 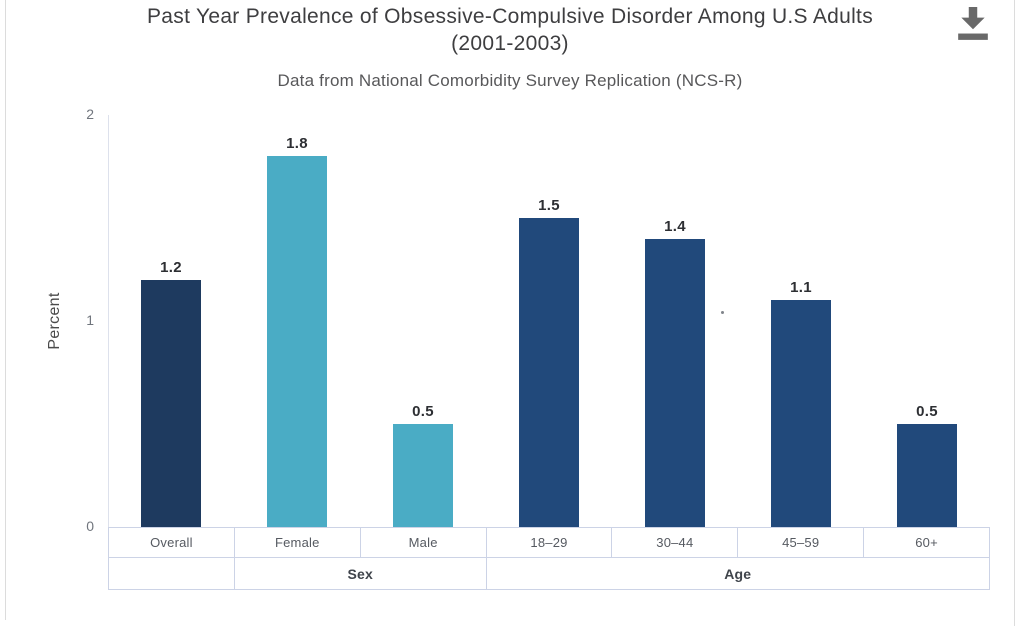 What do you see at coordinates (722, 312) in the screenshot?
I see `artifact-dot` at bounding box center [722, 312].